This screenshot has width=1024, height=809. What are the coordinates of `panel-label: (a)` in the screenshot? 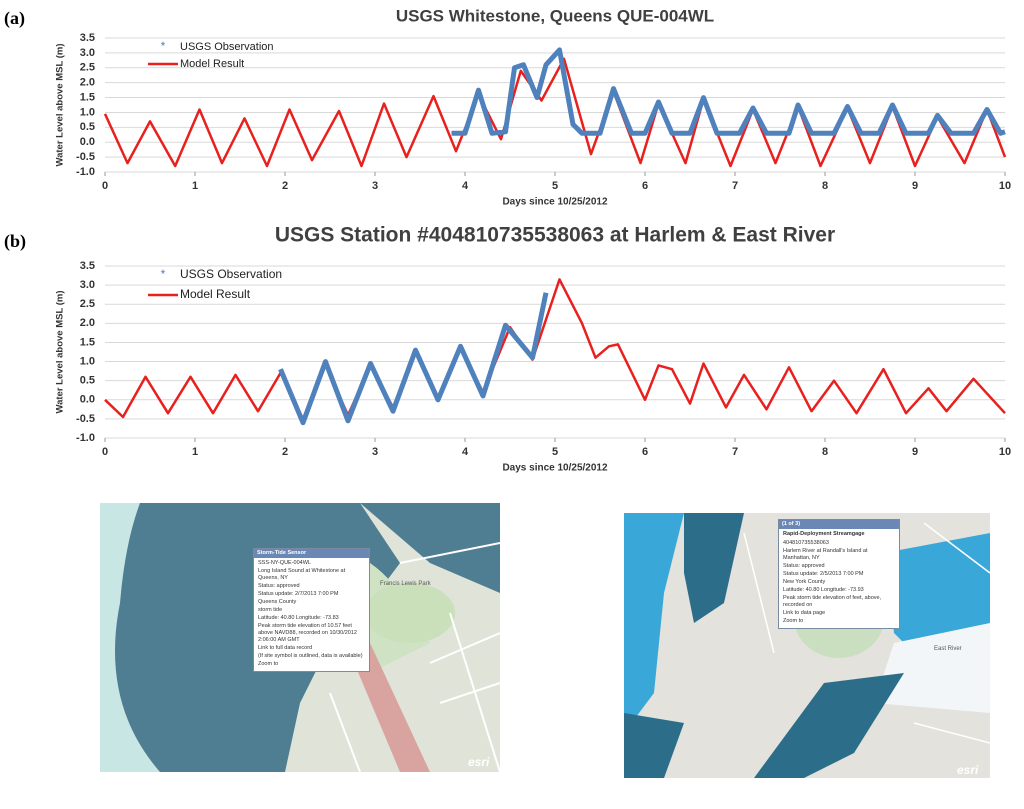 It's located at (14, 18).